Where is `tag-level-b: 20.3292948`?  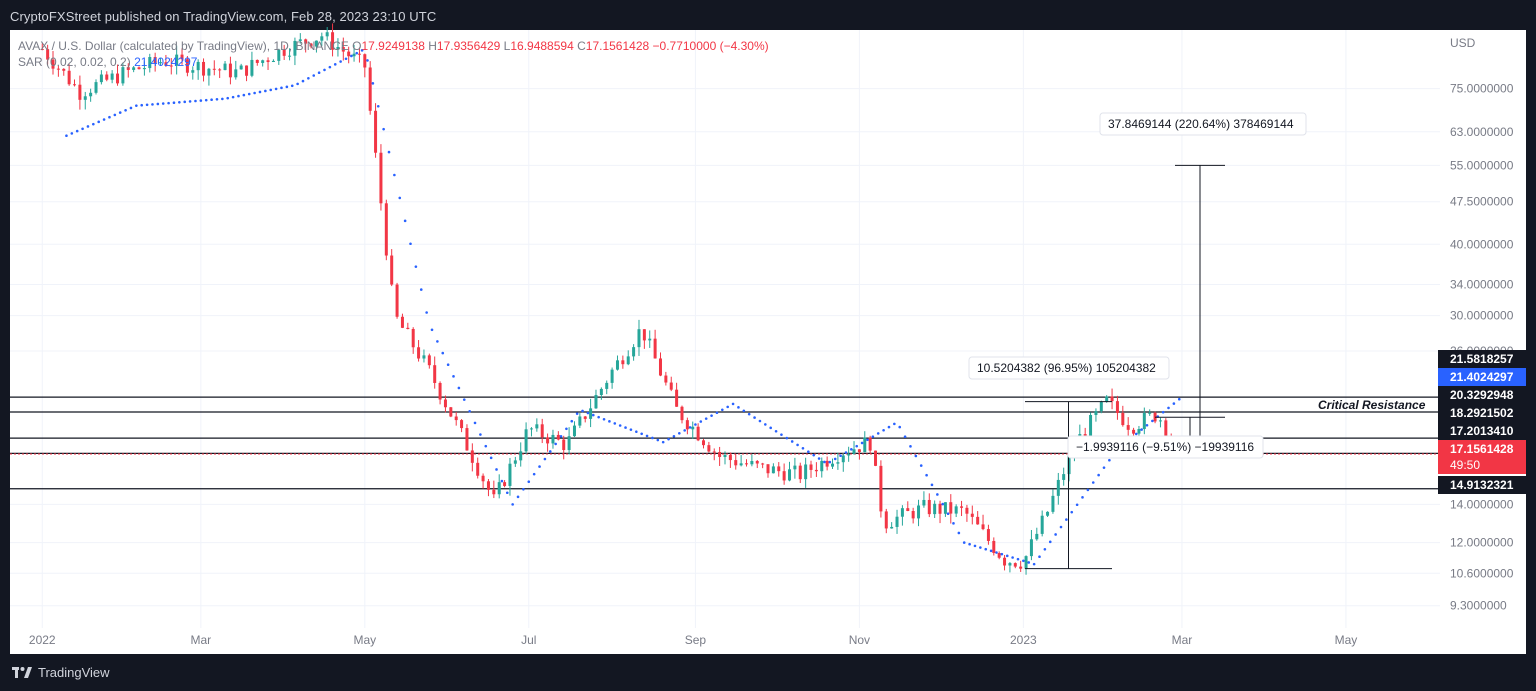
tag-level-b: 20.3292948 is located at coordinates (1482, 395).